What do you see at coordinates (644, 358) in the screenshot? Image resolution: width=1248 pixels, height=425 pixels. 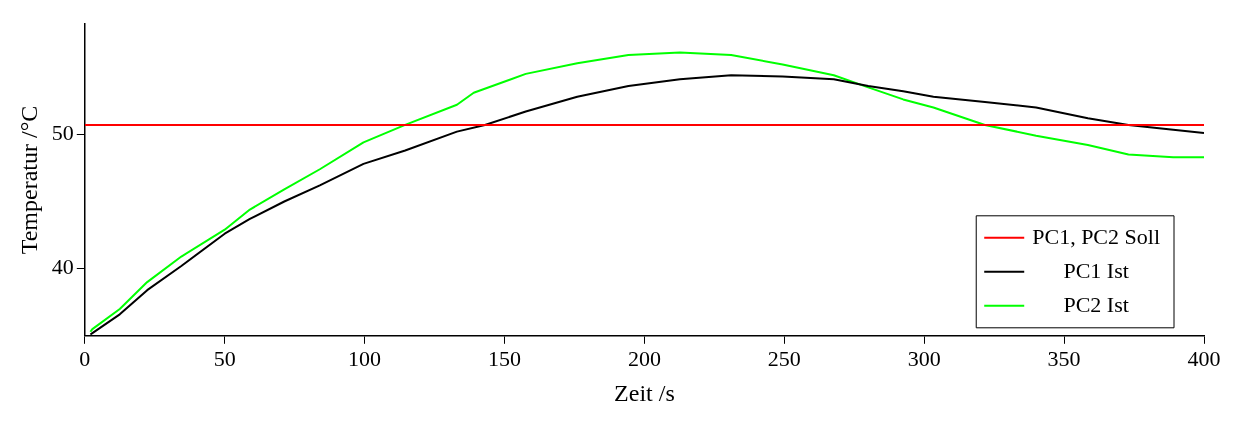 I see `x-tick-label: 200` at bounding box center [644, 358].